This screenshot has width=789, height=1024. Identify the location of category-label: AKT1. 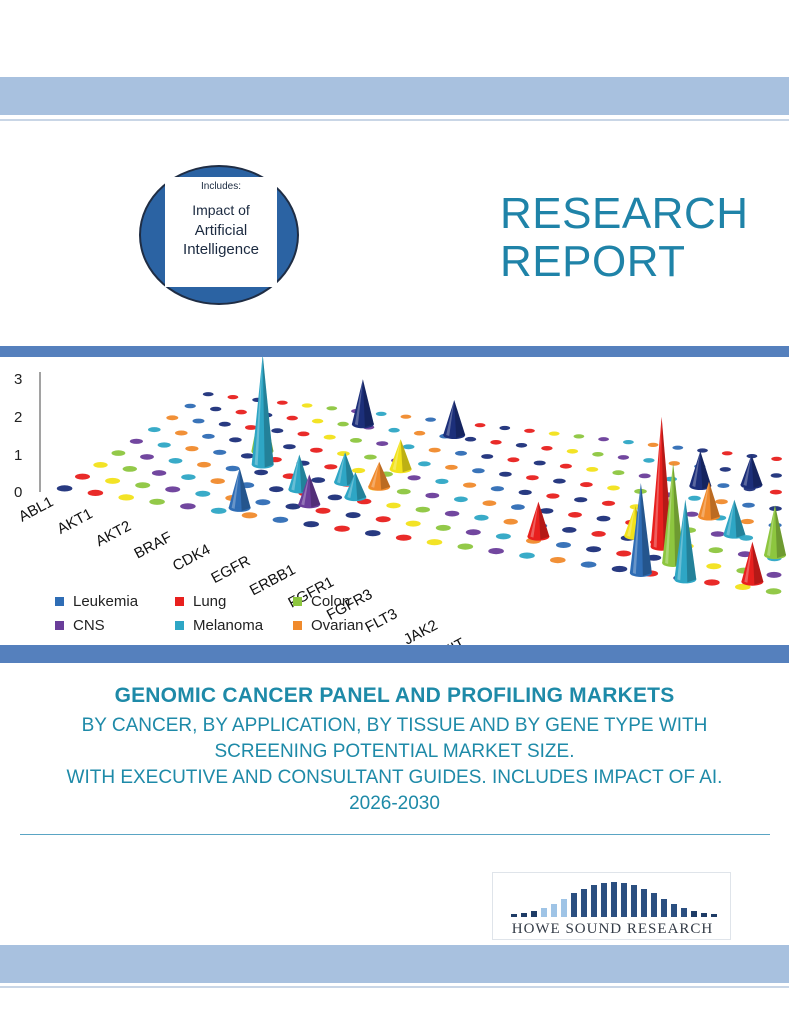
(74, 521).